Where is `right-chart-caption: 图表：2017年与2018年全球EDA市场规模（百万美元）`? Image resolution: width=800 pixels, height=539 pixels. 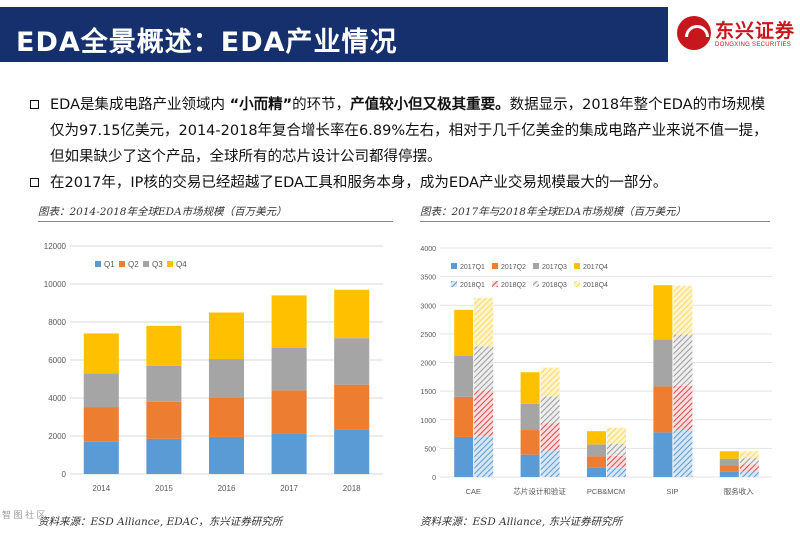
right-chart-caption: 图表：2017年与2018年全球EDA市场规模（百万美元） is located at coordinates (553, 212).